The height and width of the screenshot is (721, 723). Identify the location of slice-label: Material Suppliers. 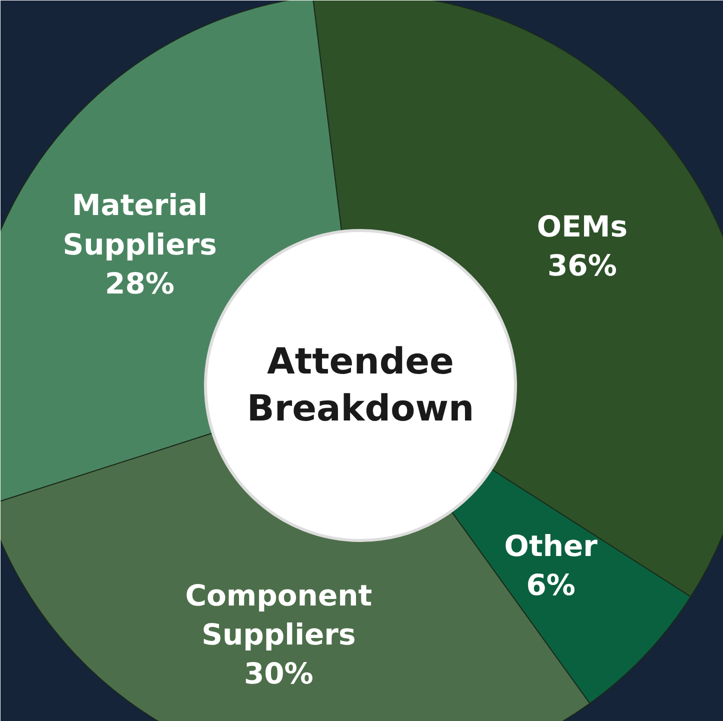
(139, 225).